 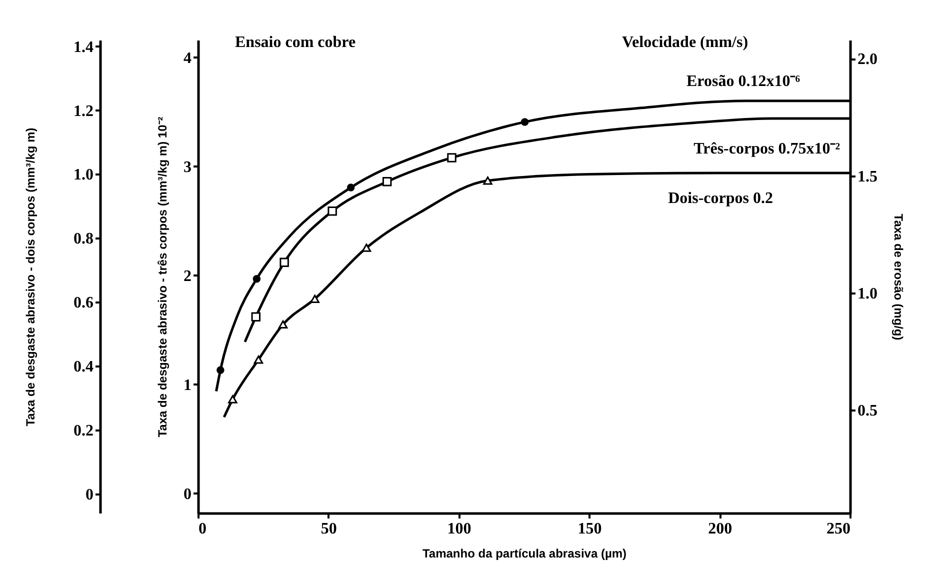 What do you see at coordinates (188, 276) in the screenshot?
I see `y-tick-label: 2` at bounding box center [188, 276].